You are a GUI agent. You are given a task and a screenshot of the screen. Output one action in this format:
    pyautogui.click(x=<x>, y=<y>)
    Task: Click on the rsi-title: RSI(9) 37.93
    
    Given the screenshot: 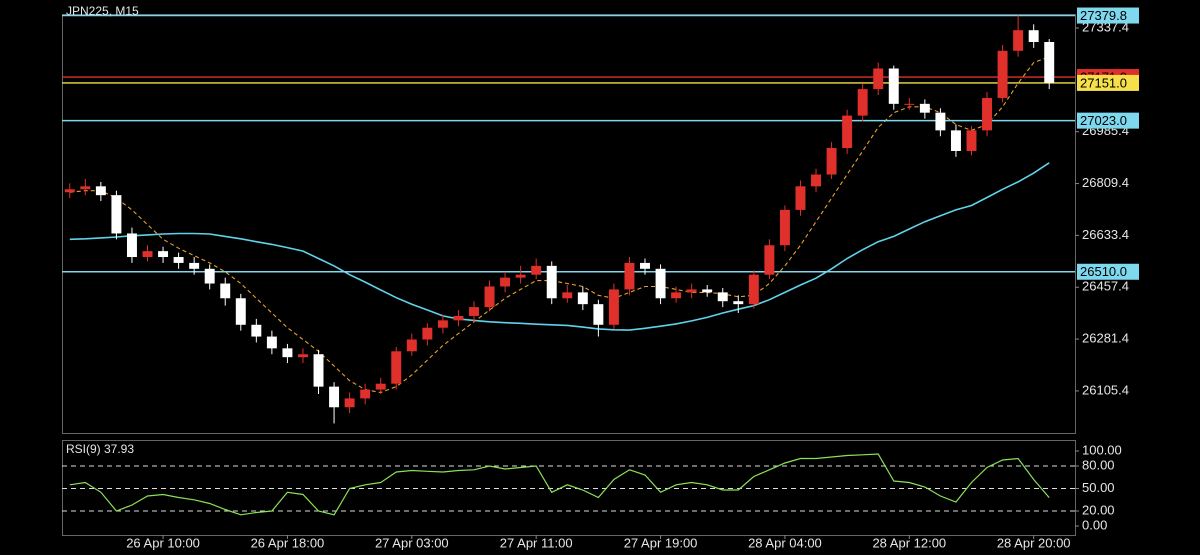 What is the action you would take?
    pyautogui.click(x=100, y=449)
    